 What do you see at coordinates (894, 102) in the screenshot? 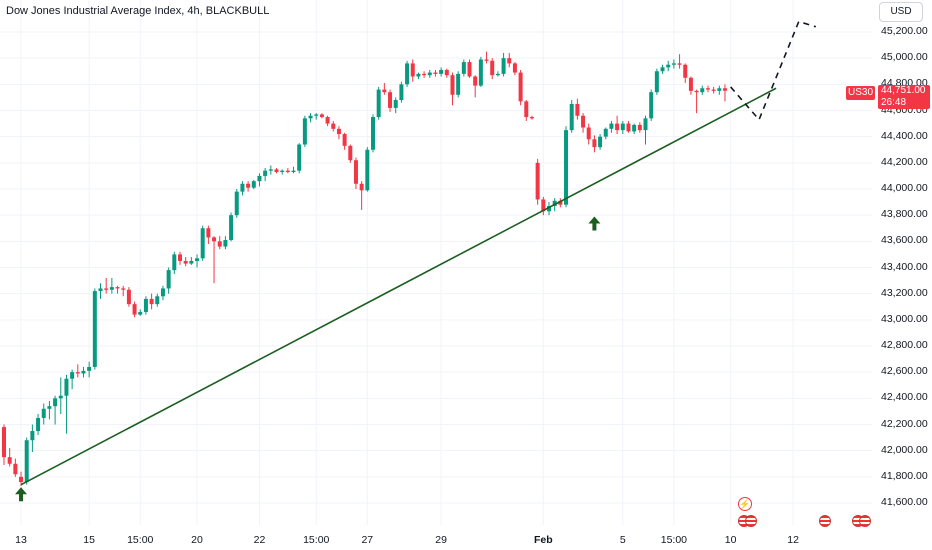
I see `bar-countdown: 26:48` at bounding box center [894, 102].